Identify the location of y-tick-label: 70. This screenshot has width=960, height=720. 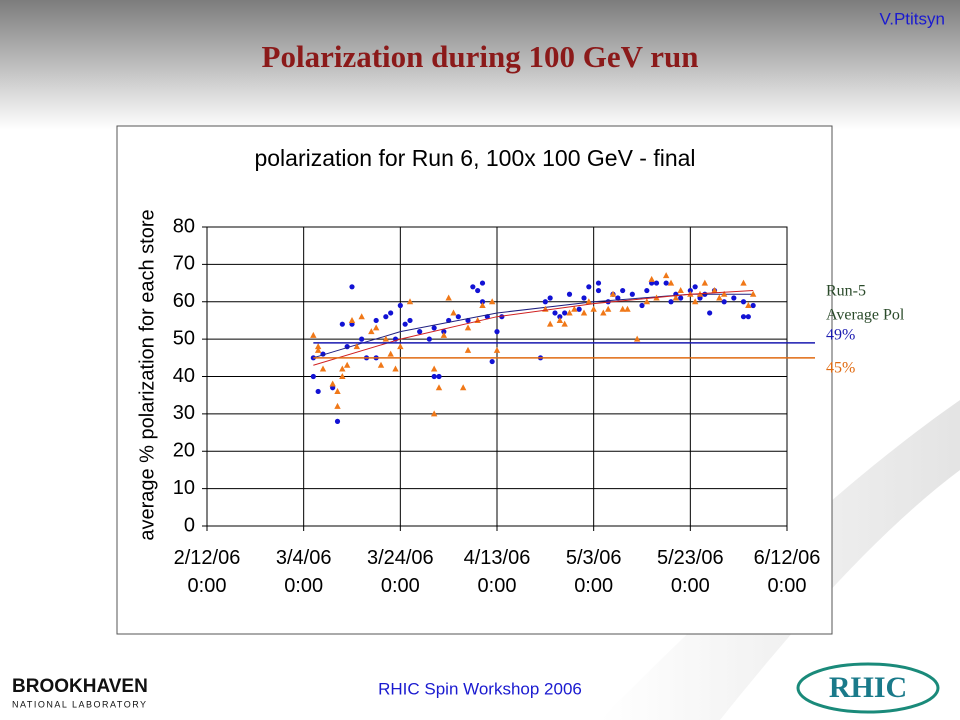
(184, 264).